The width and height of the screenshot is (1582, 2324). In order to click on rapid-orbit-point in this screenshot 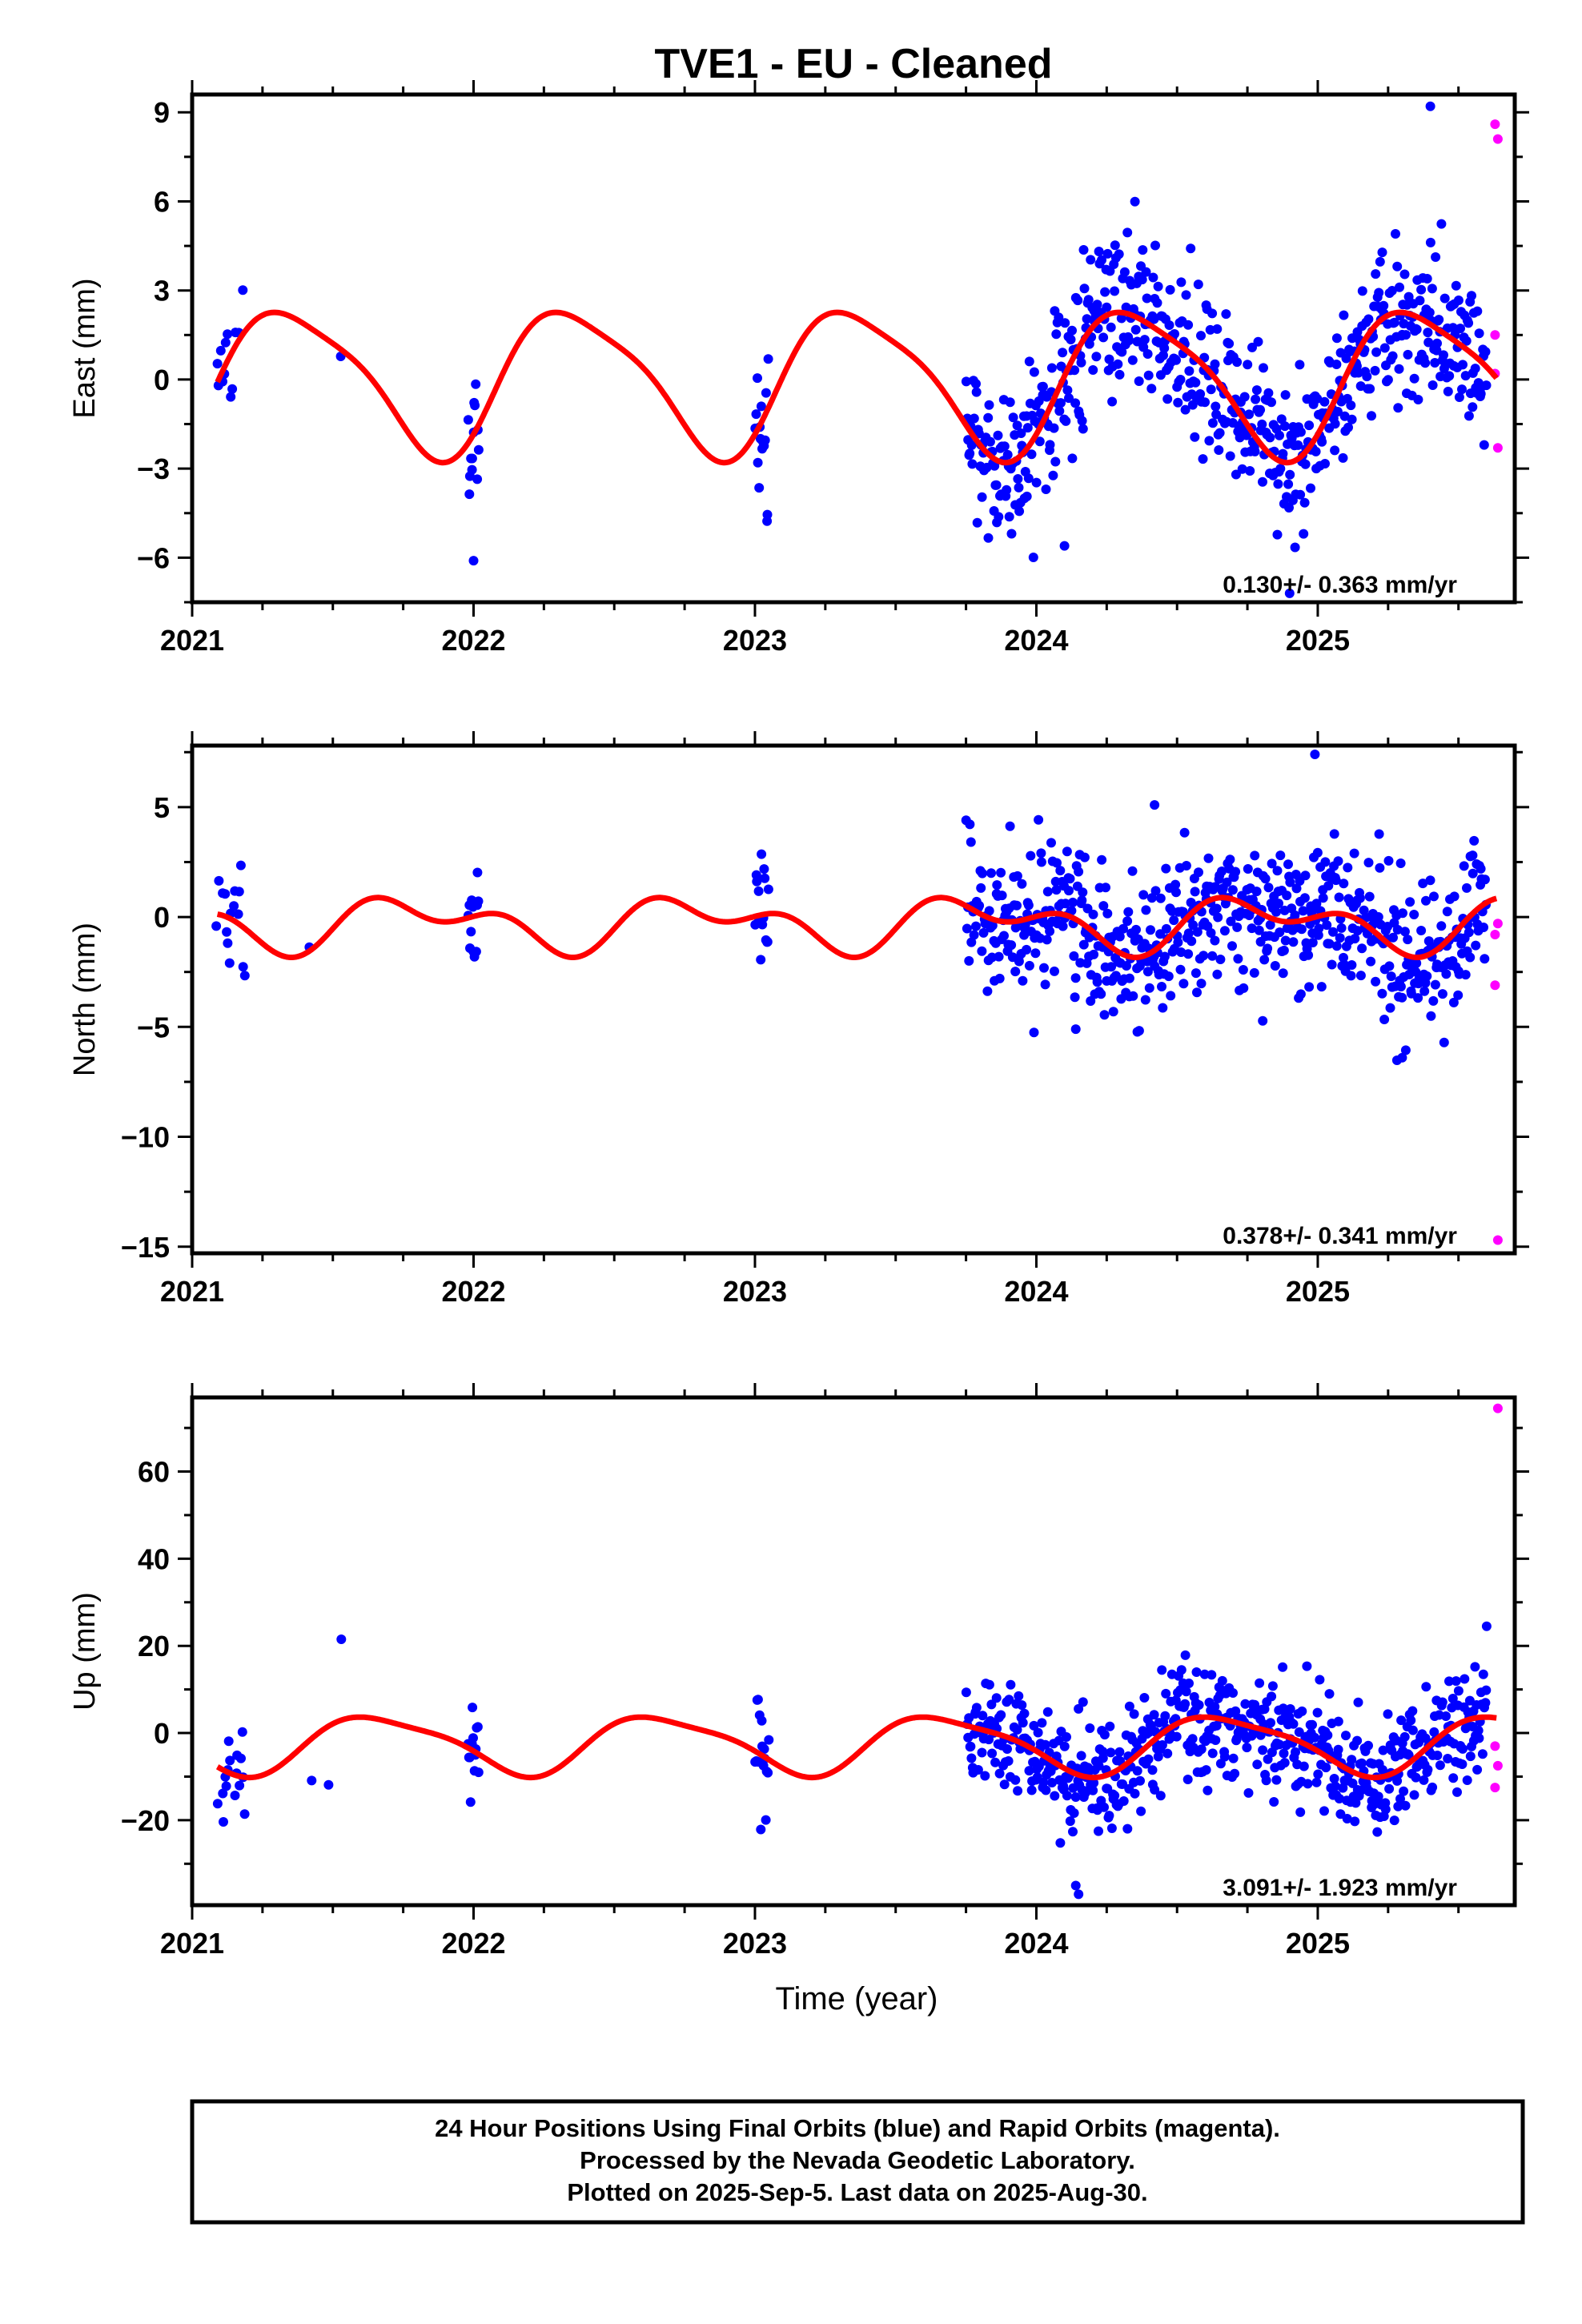, I will do `click(1495, 986)`.